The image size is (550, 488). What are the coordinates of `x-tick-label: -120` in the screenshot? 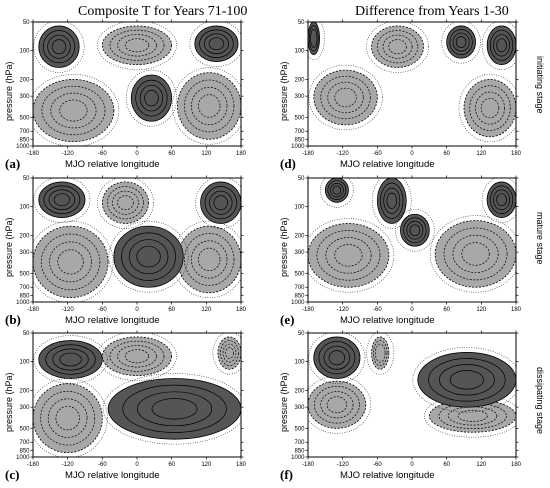 It's located at (68, 154).